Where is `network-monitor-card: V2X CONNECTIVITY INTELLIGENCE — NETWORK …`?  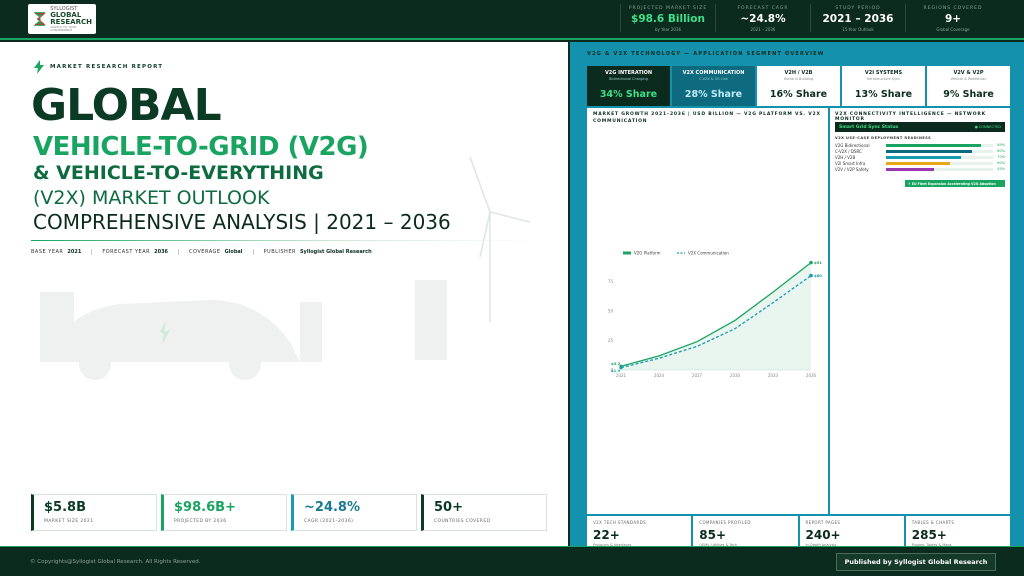
network-monitor-card: V2X CONNECTIVITY INTELLIGENCE — NETWORK … is located at coordinates (920, 311).